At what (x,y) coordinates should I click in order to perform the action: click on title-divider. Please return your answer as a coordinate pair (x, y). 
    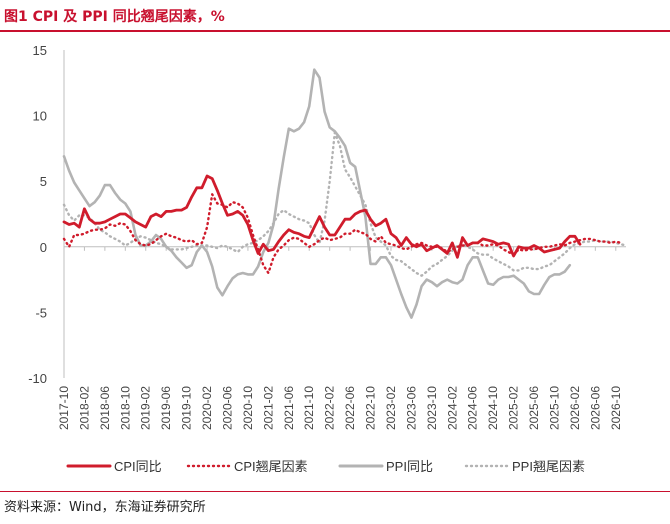
    Looking at the image, I should click on (335, 31).